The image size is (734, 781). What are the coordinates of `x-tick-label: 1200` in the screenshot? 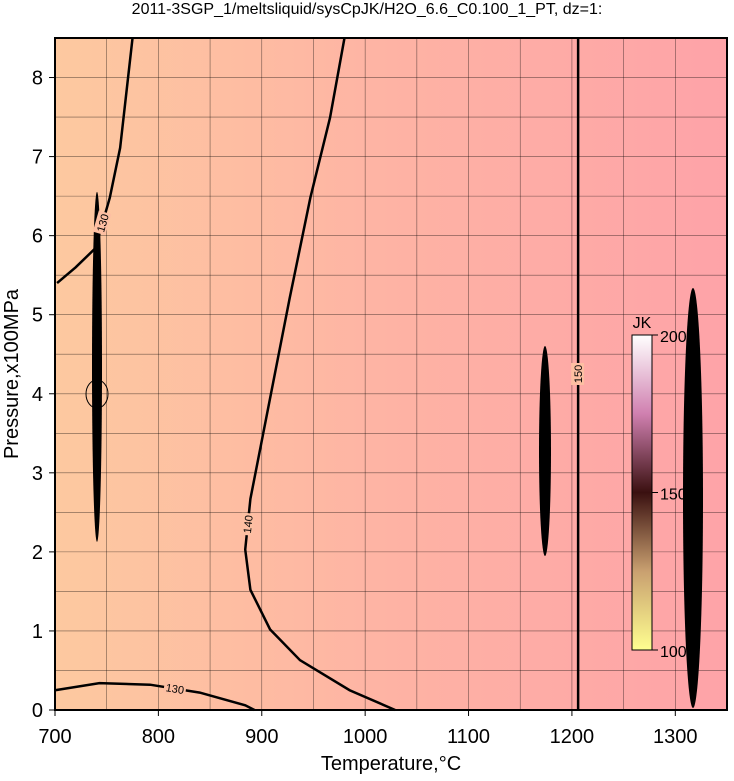 It's located at (572, 737).